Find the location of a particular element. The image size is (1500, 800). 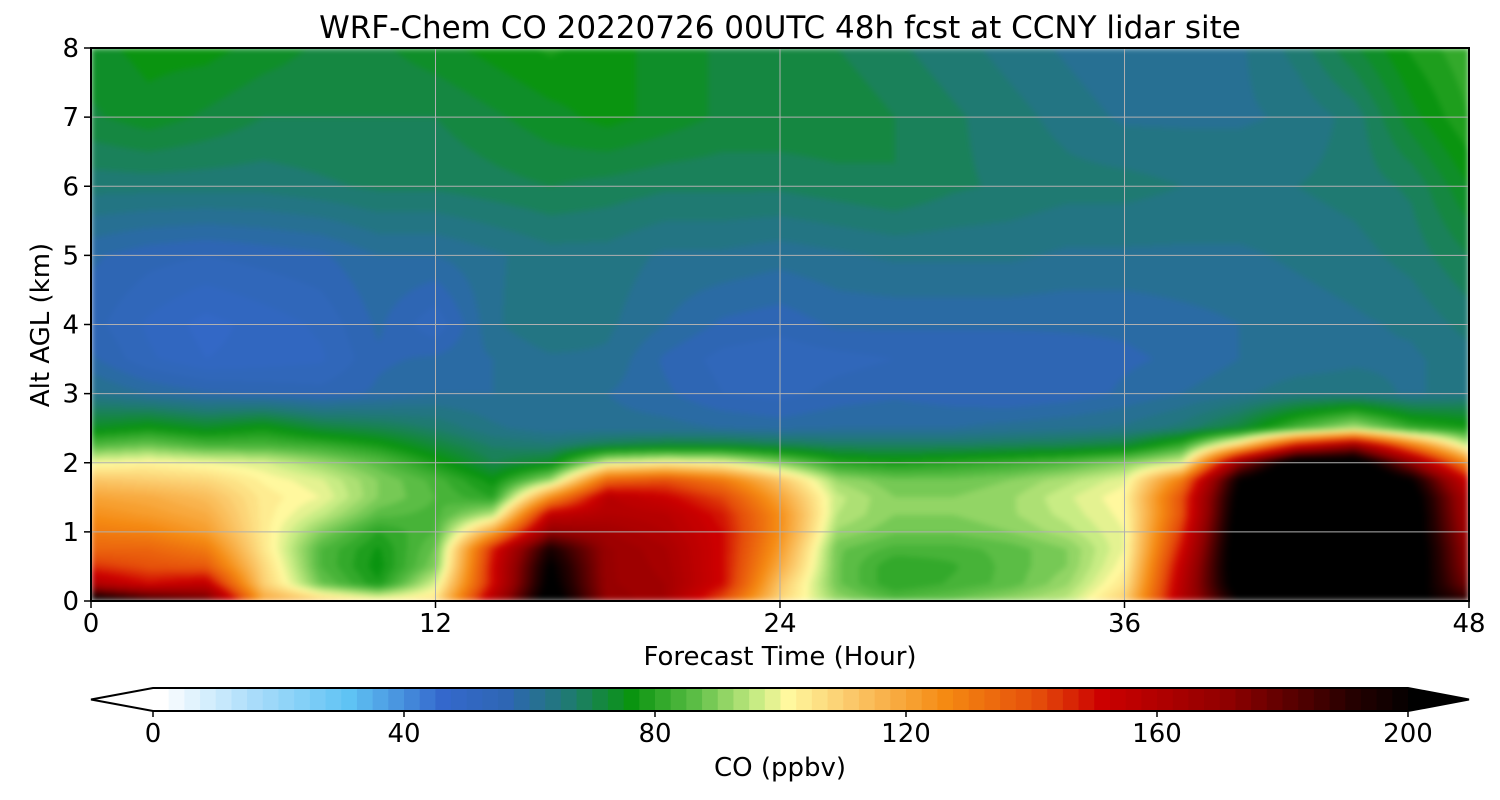

colorbar-ticks: 0 40 80 120 160 200 is located at coordinates (789, 730).